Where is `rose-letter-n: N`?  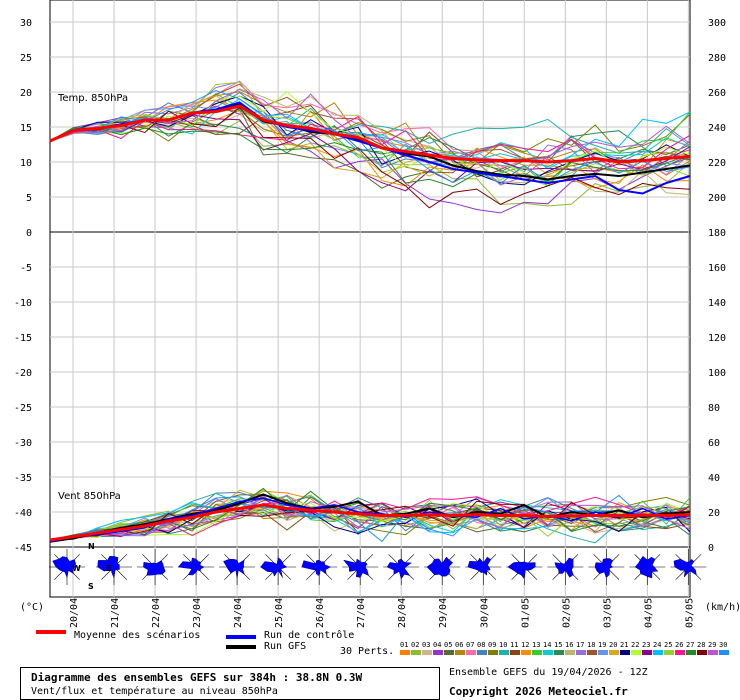 rose-letter-n: N is located at coordinates (91, 546).